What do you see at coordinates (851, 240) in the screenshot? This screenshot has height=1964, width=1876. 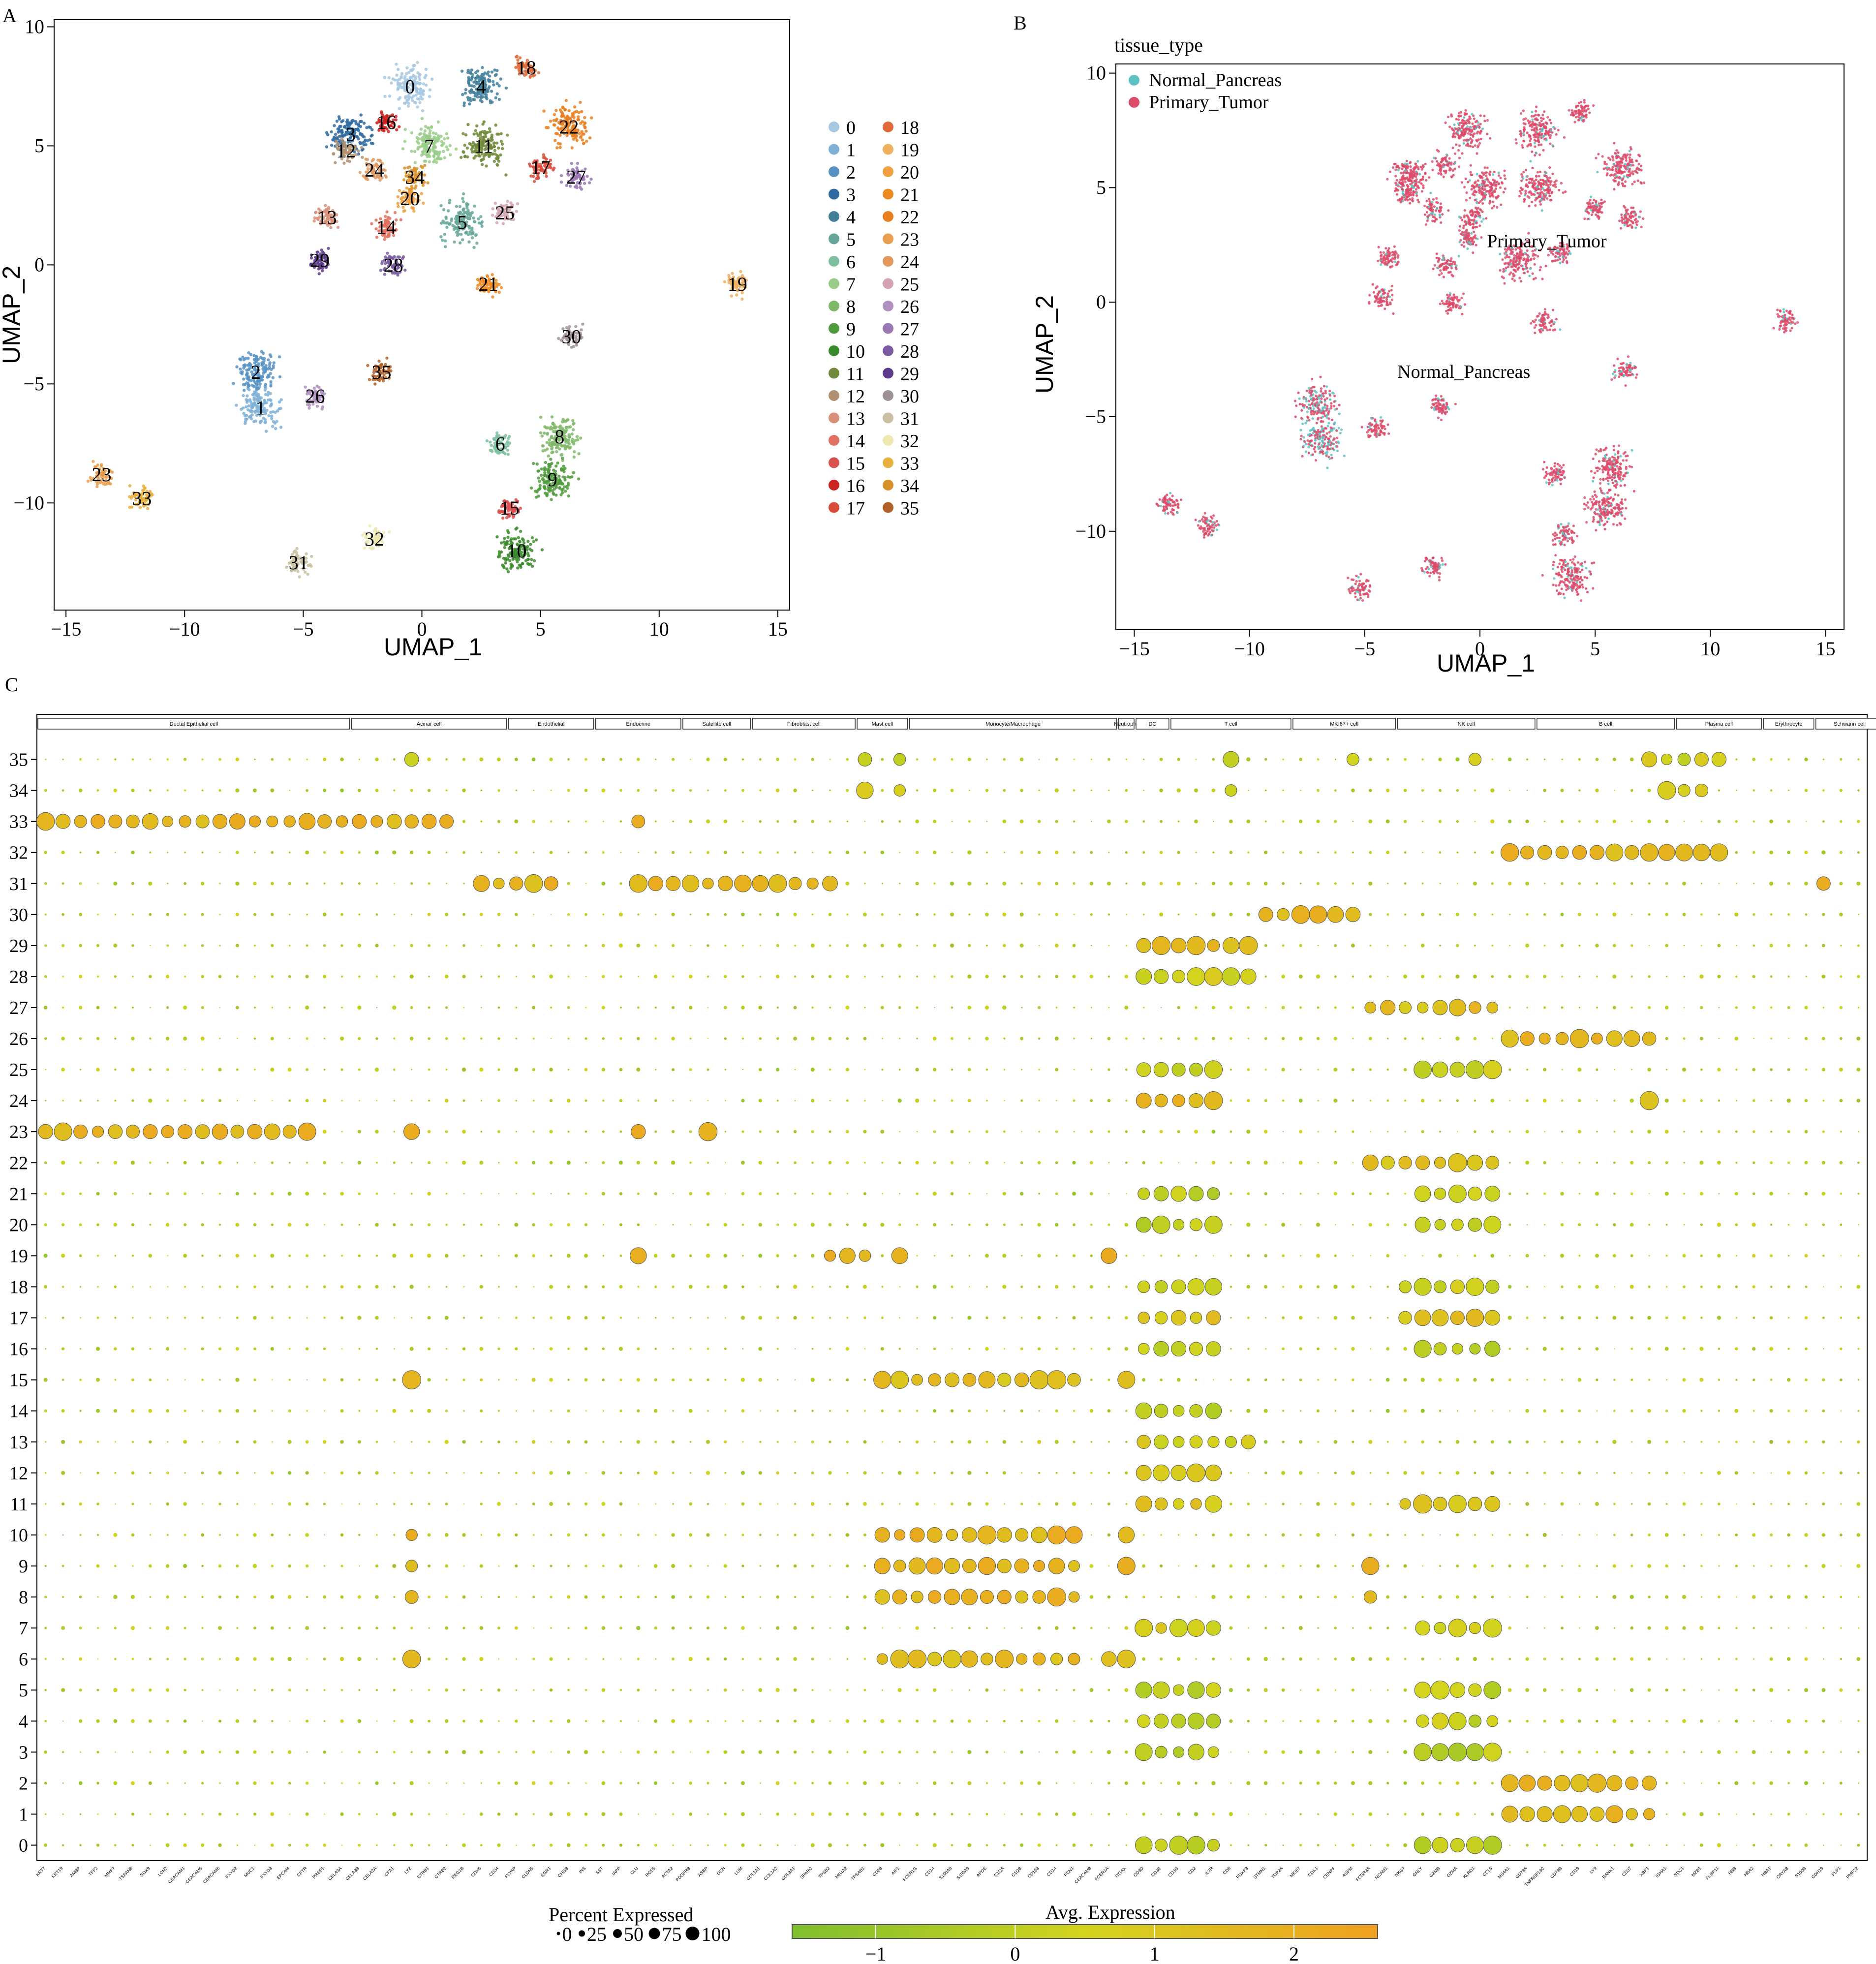 I see `legend-label: 5` at bounding box center [851, 240].